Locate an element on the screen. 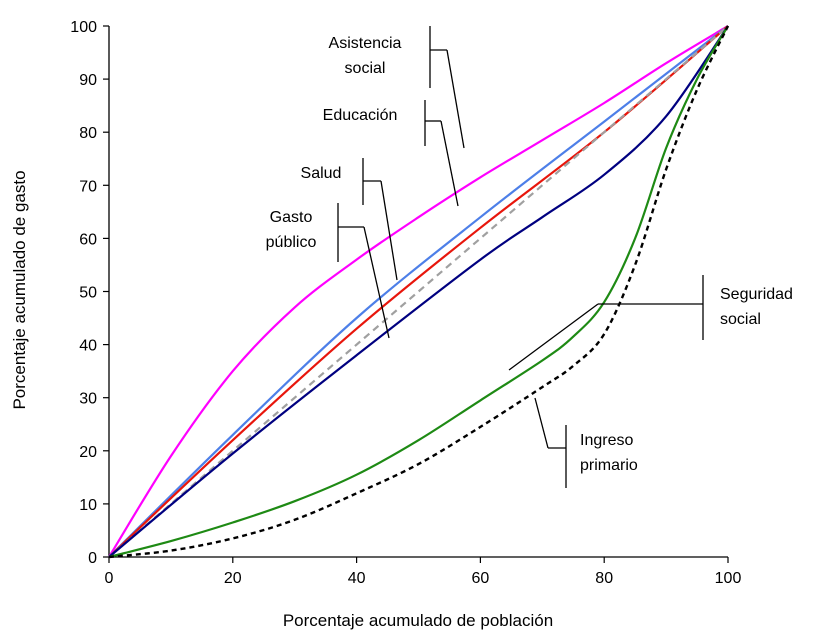 The height and width of the screenshot is (633, 821). y-tick-label: 100 is located at coordinates (83, 27).